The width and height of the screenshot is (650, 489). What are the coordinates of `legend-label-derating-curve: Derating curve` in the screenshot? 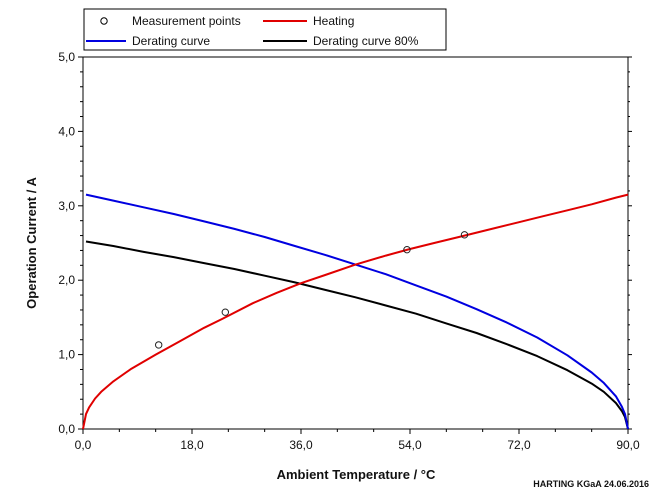 It's located at (171, 41).